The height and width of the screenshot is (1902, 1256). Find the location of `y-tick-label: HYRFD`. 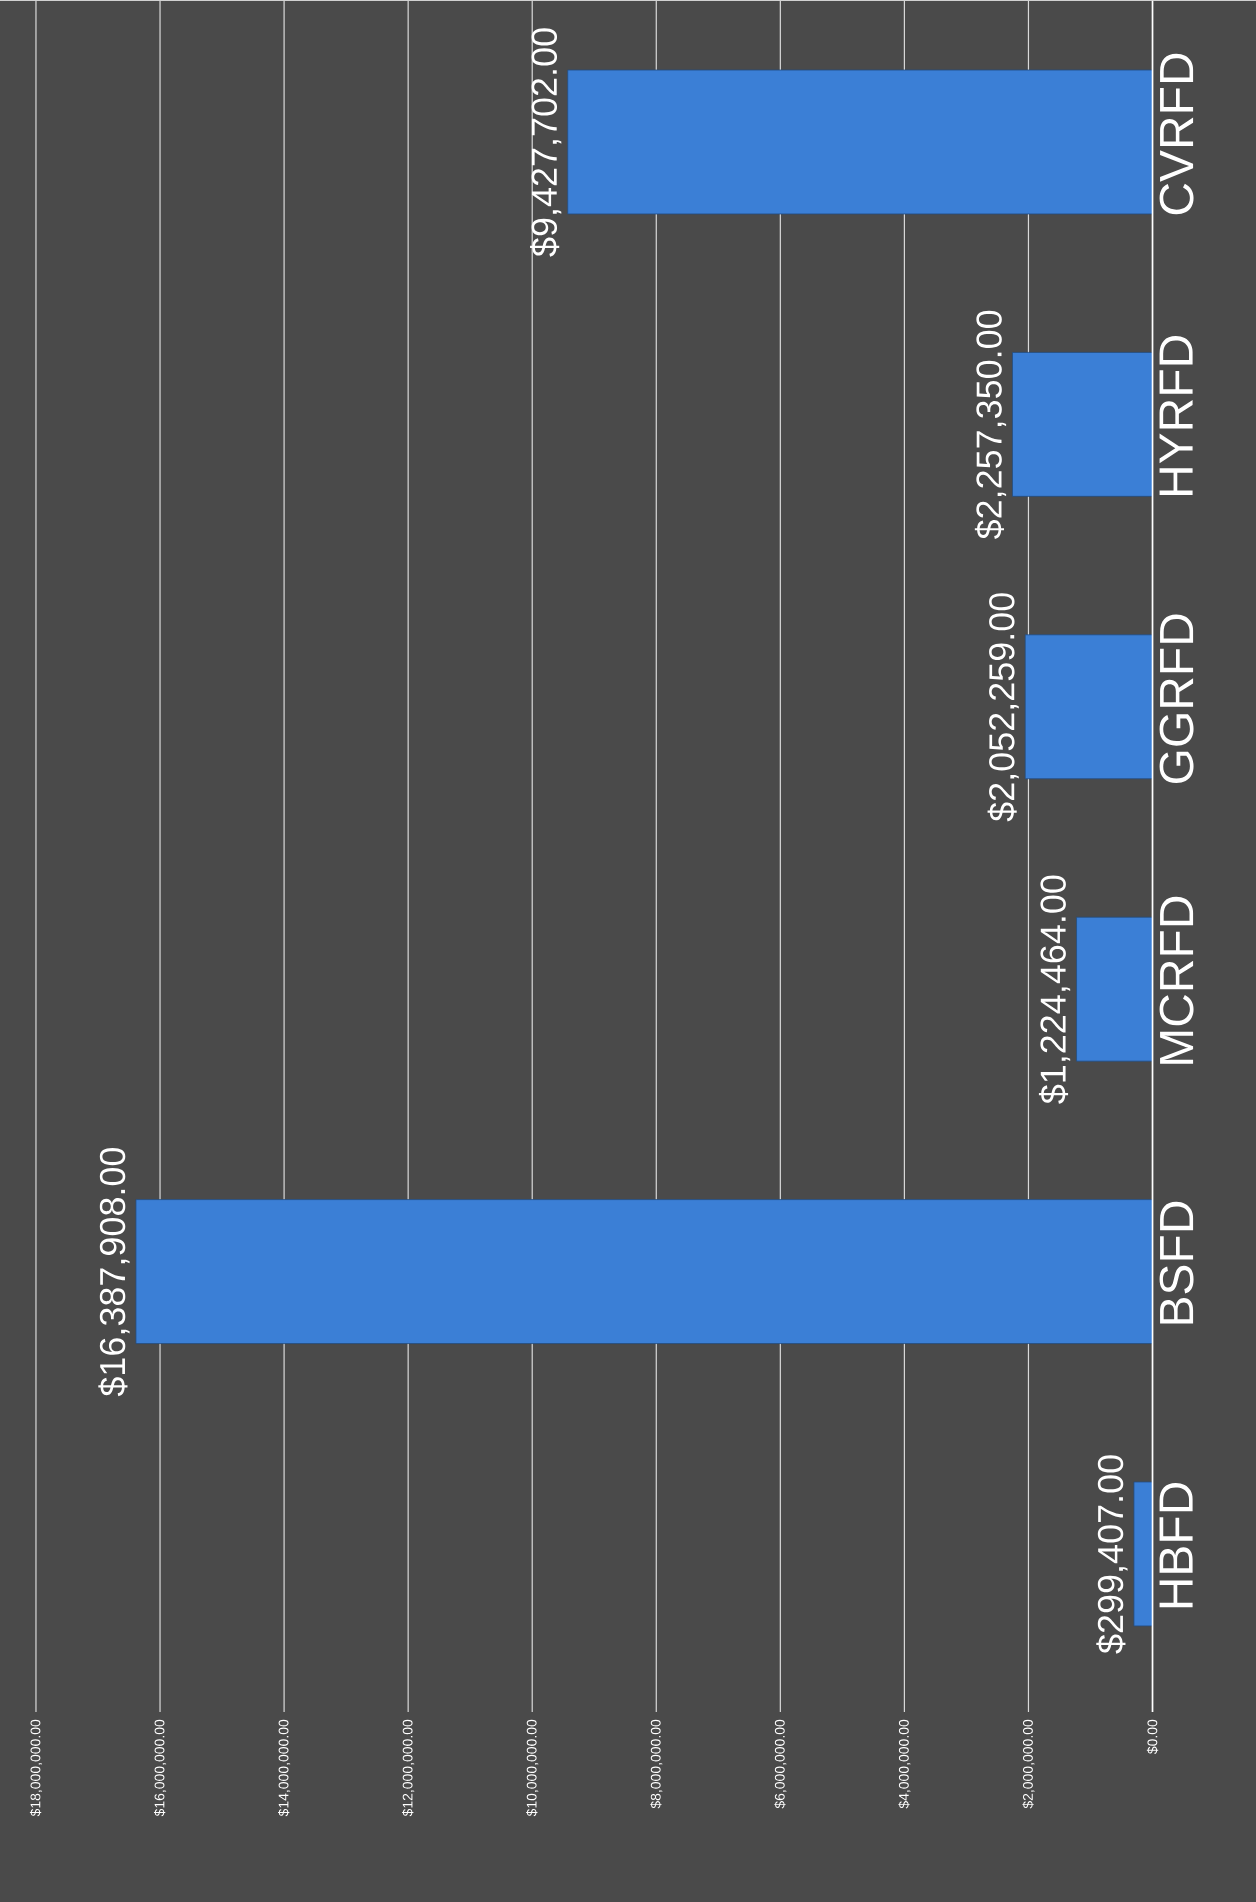

y-tick-label: HYRFD is located at coordinates (1176, 416).